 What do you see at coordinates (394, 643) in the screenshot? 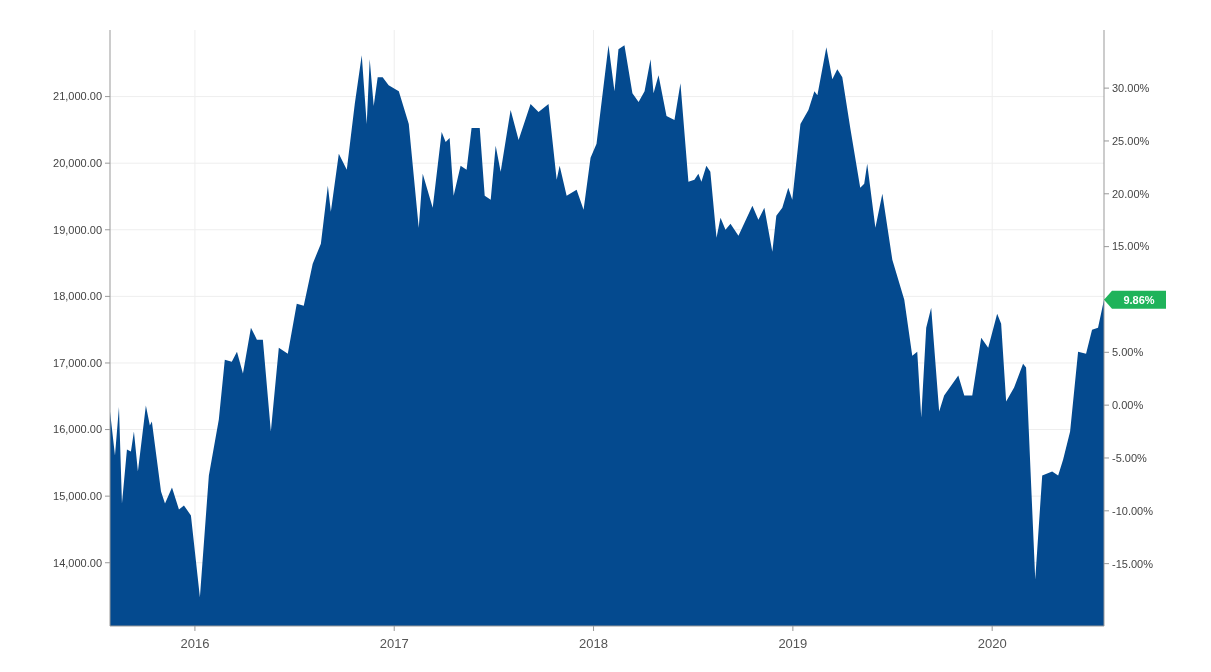
I see `x-tick-label: 2017` at bounding box center [394, 643].